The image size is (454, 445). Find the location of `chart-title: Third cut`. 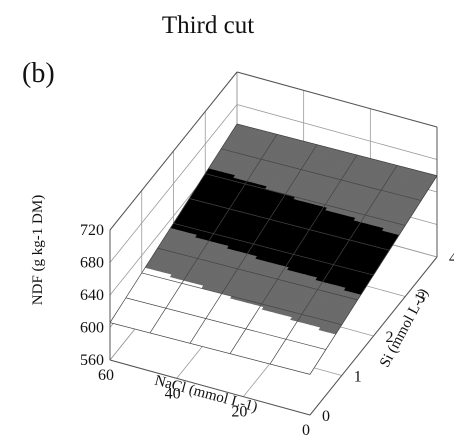

chart-title: Third cut is located at coordinates (208, 25).